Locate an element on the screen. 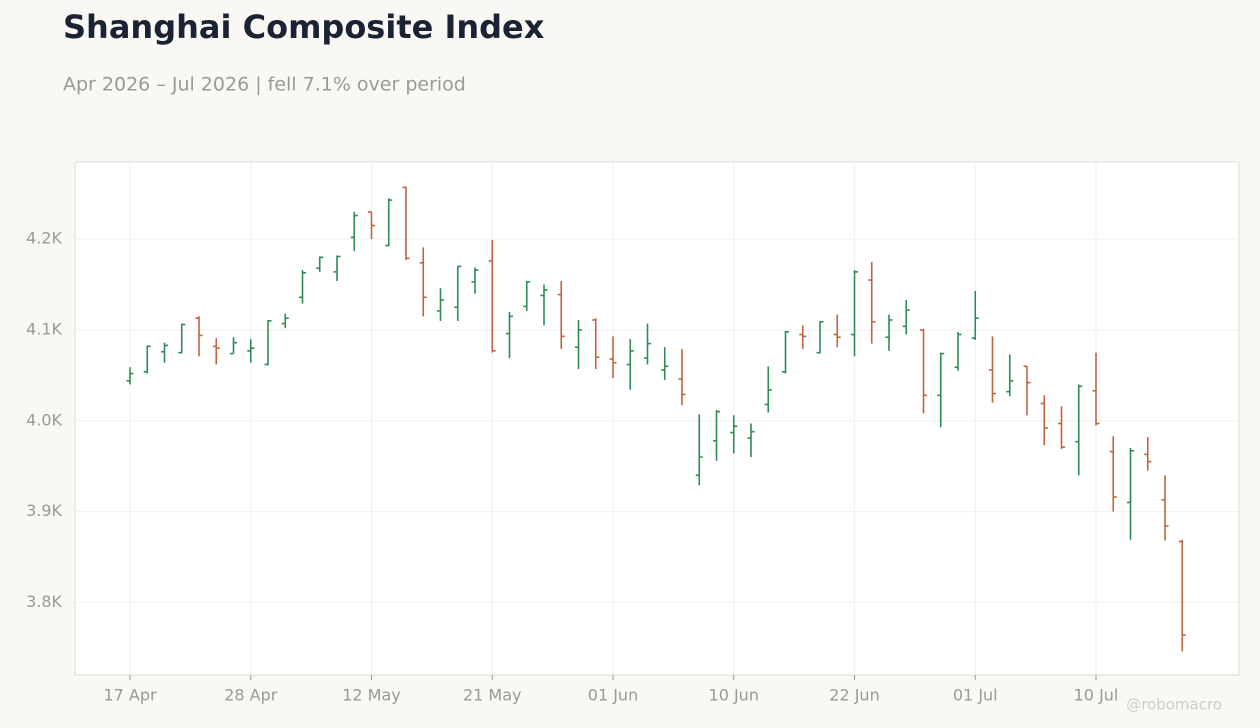 This screenshot has height=728, width=1260. x-tick-label: 21 May is located at coordinates (492, 695).